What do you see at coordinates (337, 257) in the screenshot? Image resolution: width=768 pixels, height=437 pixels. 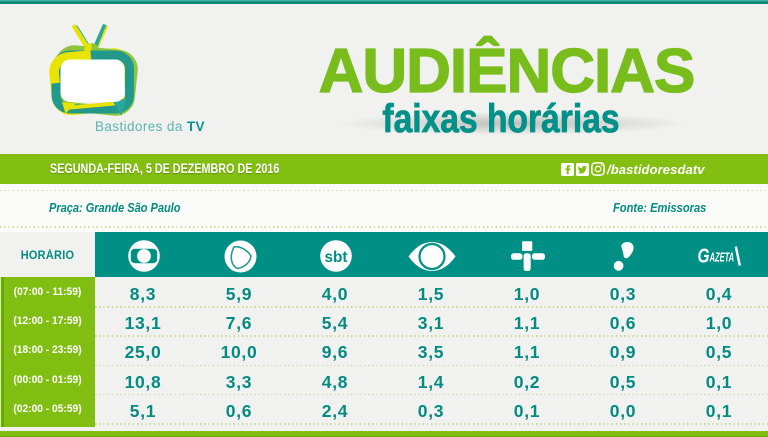 I see `svg-text: sbt` at bounding box center [337, 257].